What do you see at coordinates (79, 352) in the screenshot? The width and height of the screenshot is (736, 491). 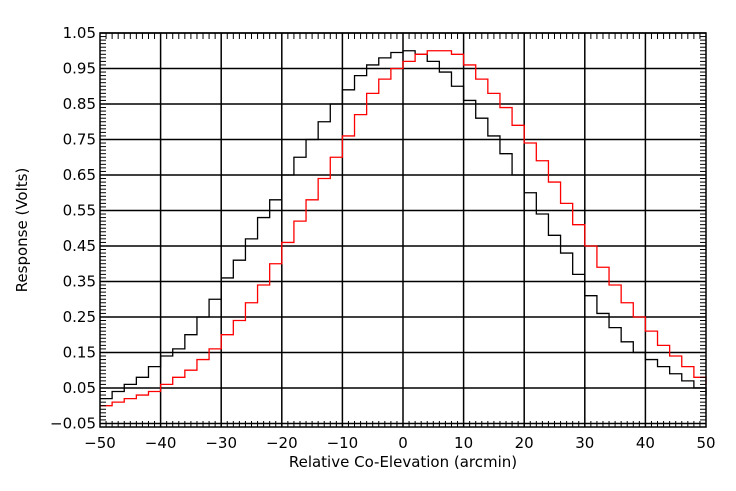 I see `y-tick-label: 0.15` at bounding box center [79, 352].